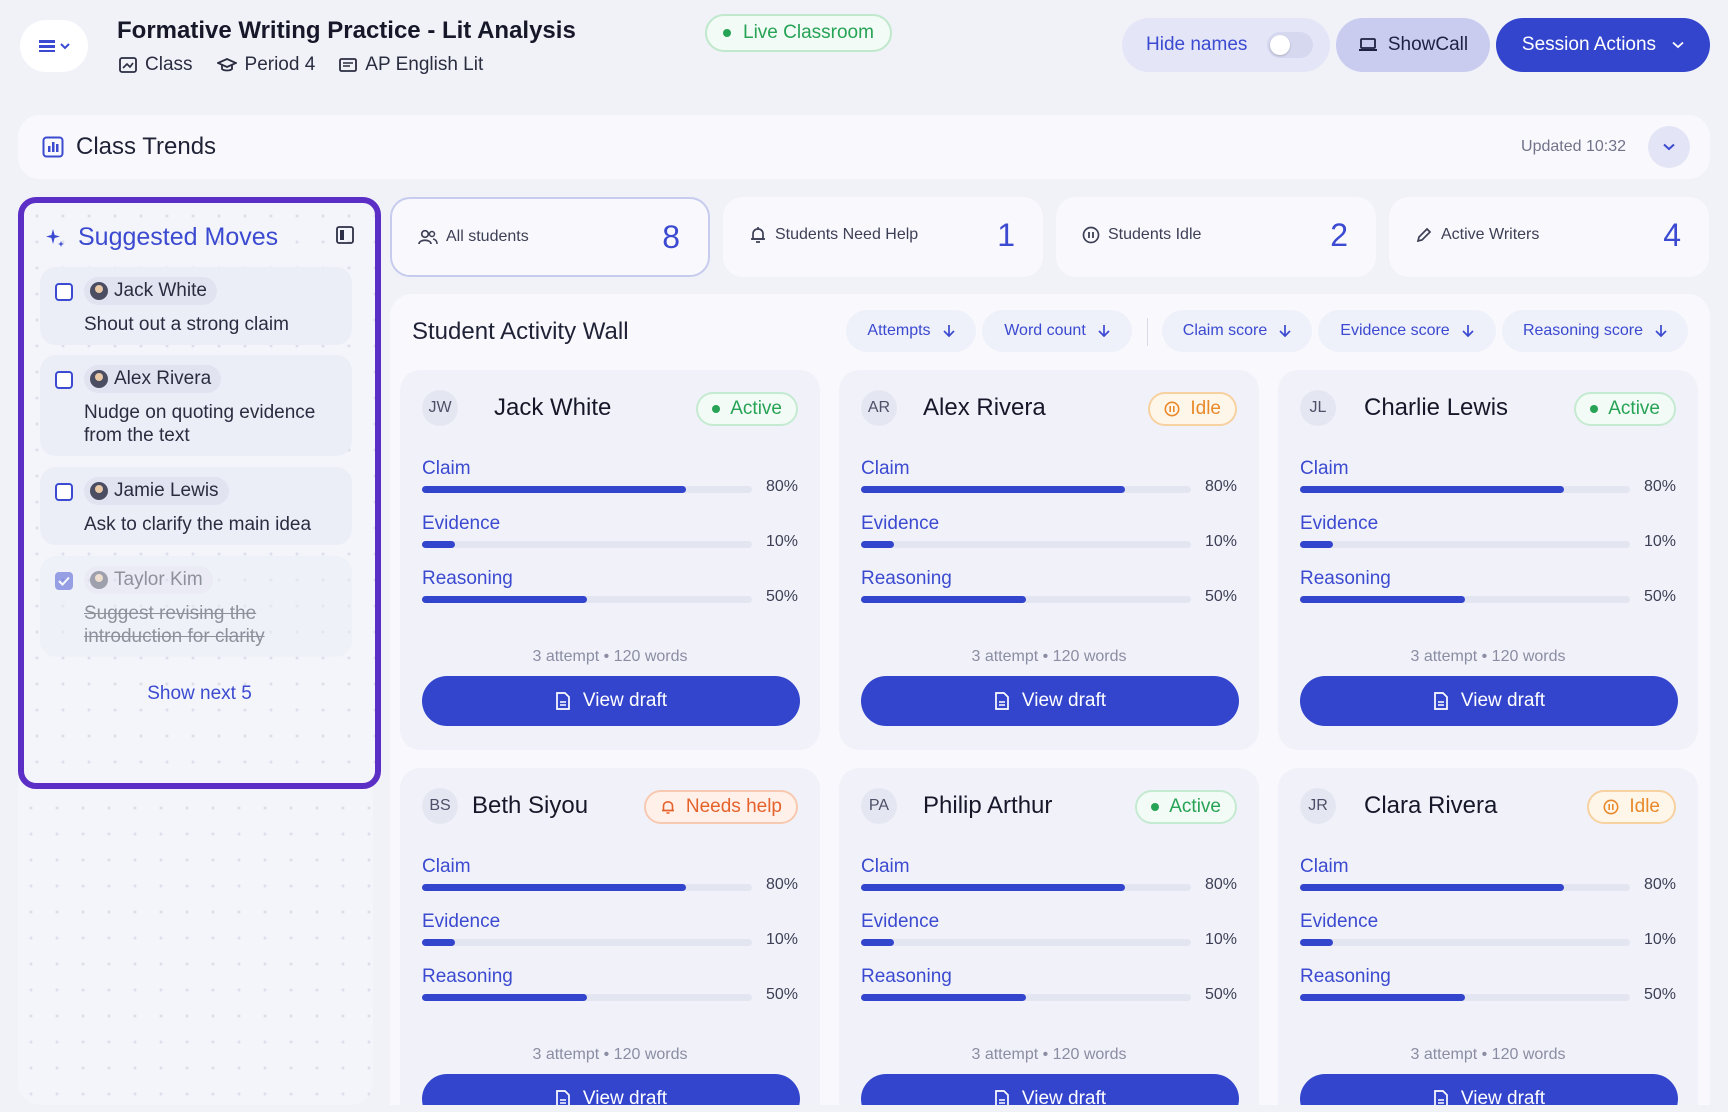 The width and height of the screenshot is (1728, 1112). Describe the element at coordinates (1490, 234) in the screenshot. I see `stat-label: Active Writers` at that location.